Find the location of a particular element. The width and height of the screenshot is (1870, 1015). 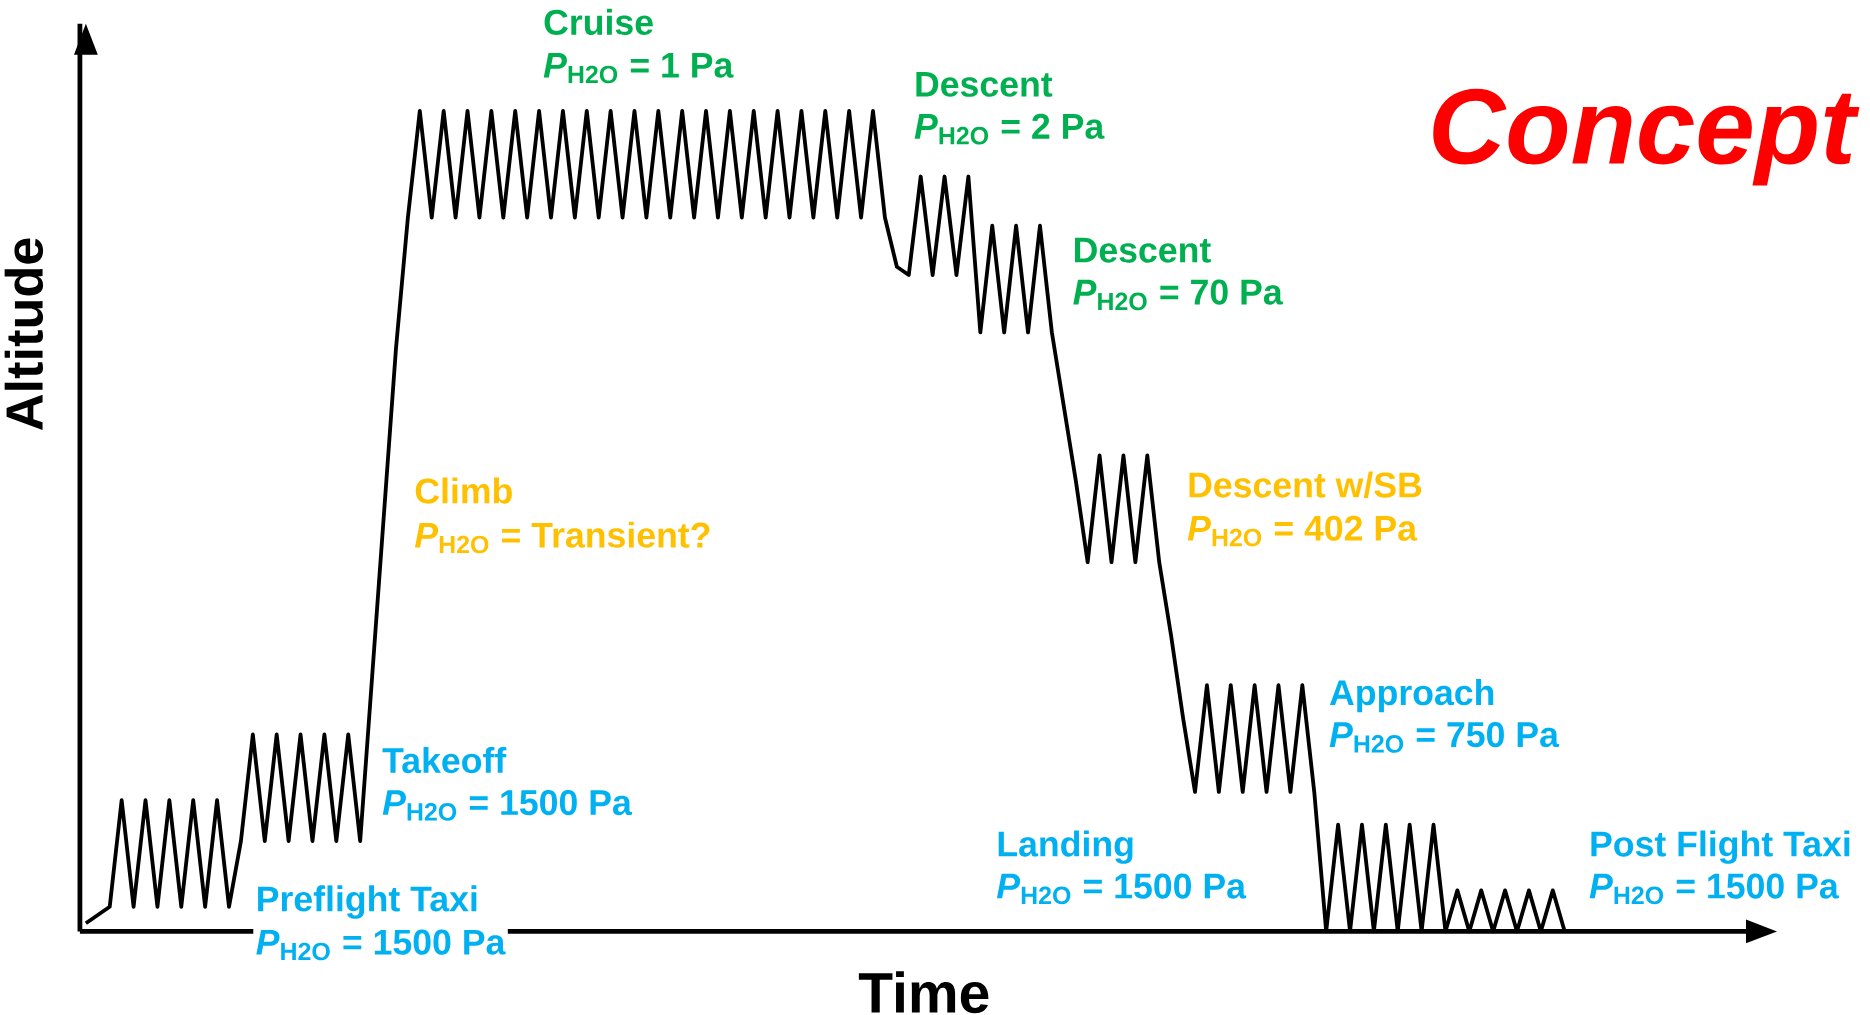

text: Descent is located at coordinates (984, 84).